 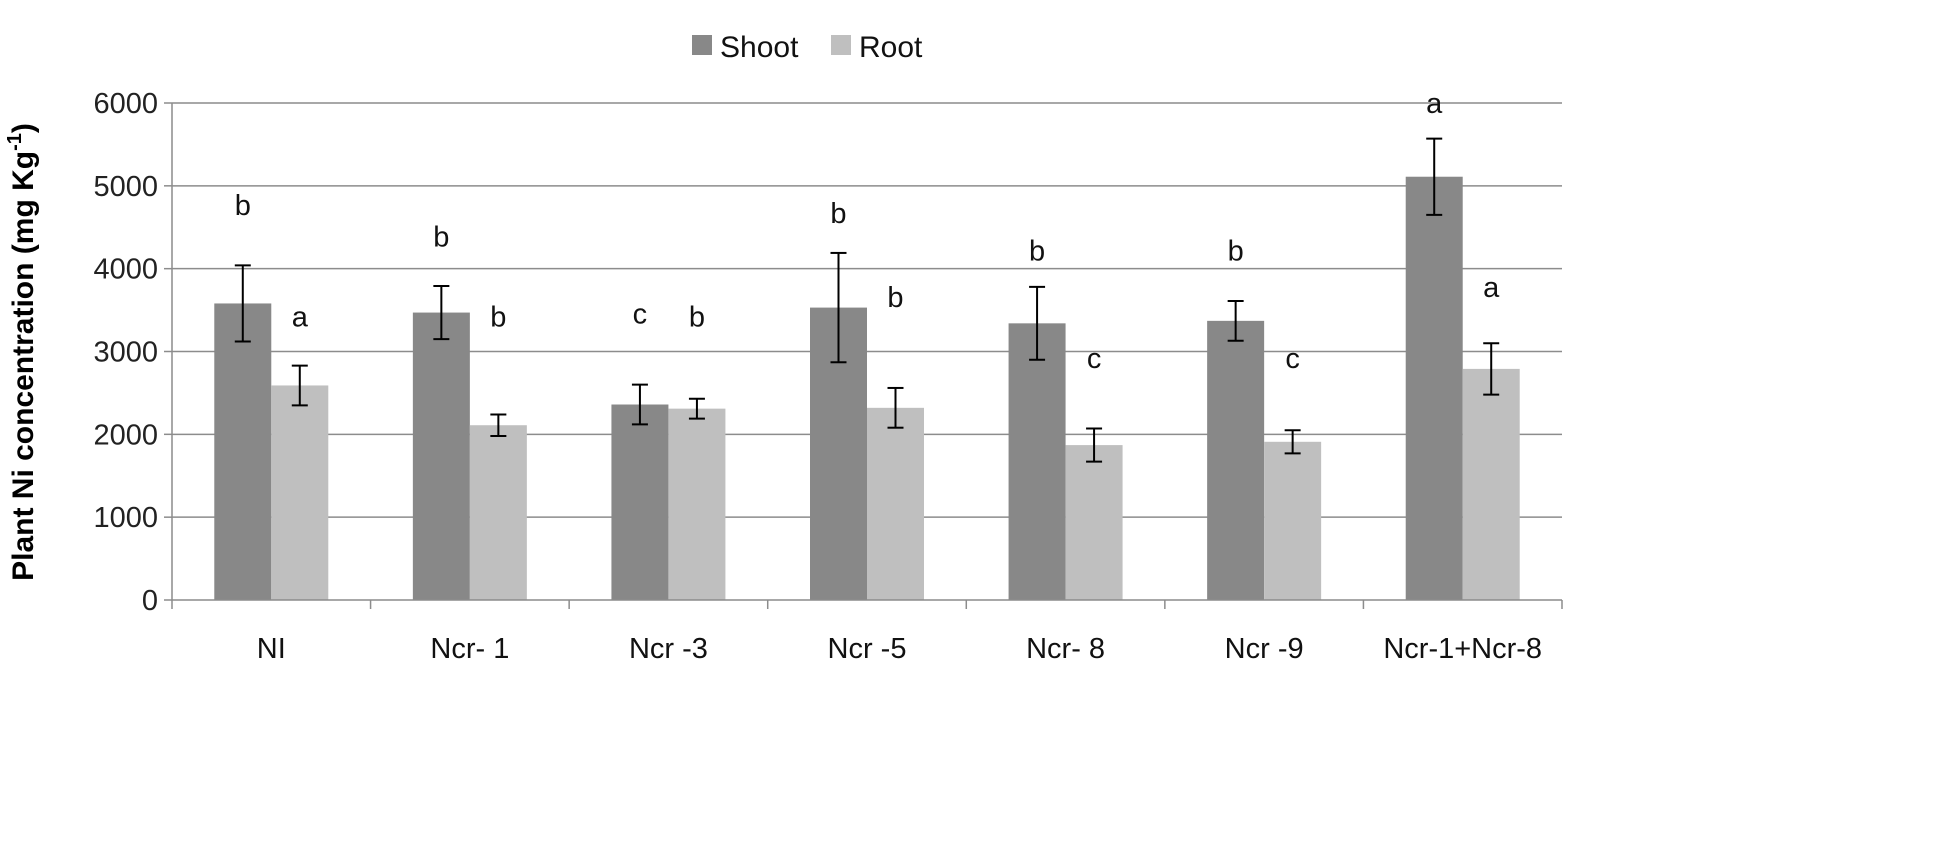 What do you see at coordinates (891, 47) in the screenshot?
I see `legend-label-root: Root` at bounding box center [891, 47].